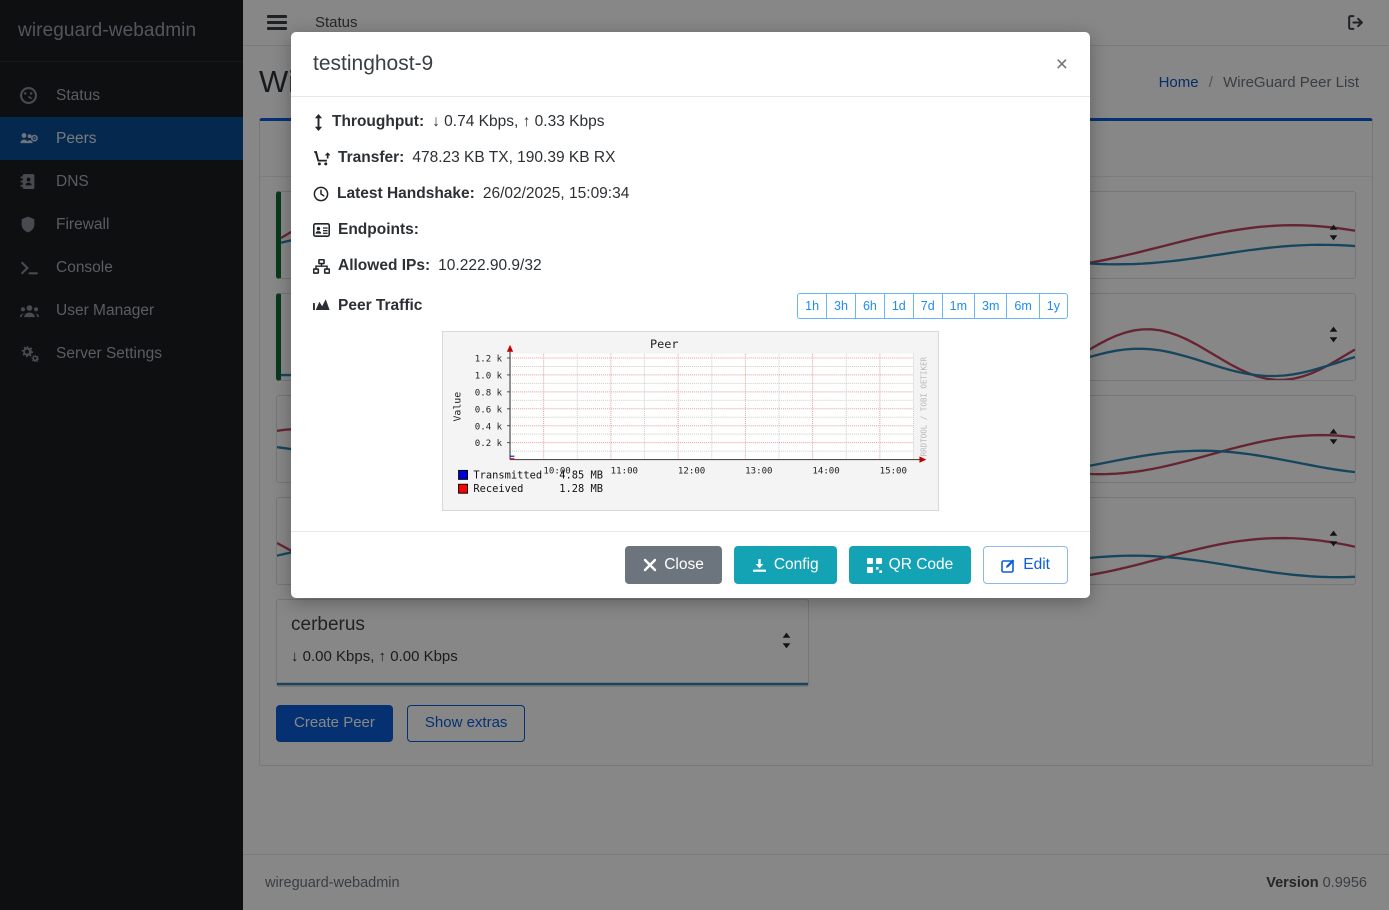 The width and height of the screenshot is (1389, 910). I want to click on range-button-6m: 6m, so click(1022, 306).